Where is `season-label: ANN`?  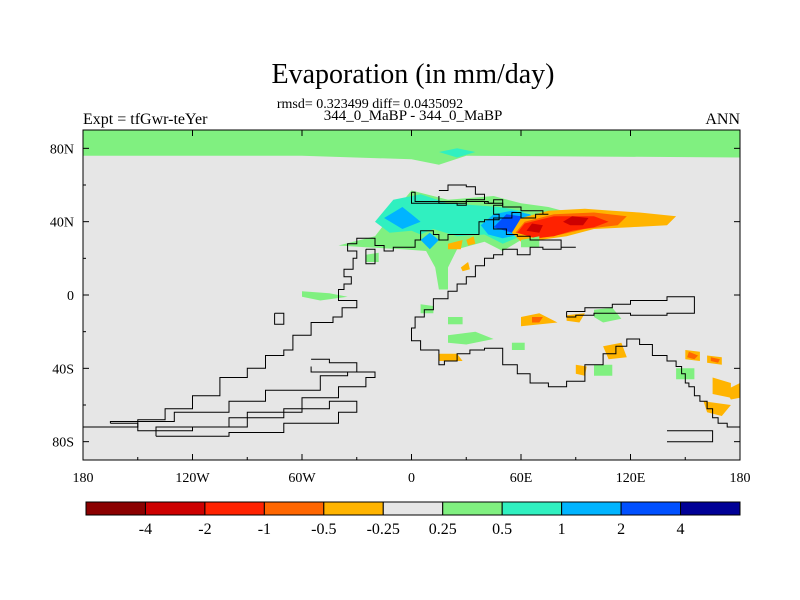 season-label: ANN is located at coordinates (722, 119).